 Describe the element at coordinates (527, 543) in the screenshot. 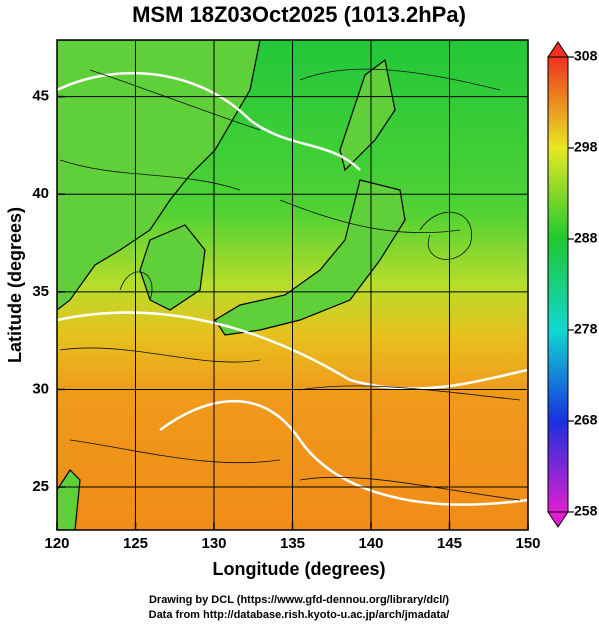

I see `x-tick-label: 150` at that location.